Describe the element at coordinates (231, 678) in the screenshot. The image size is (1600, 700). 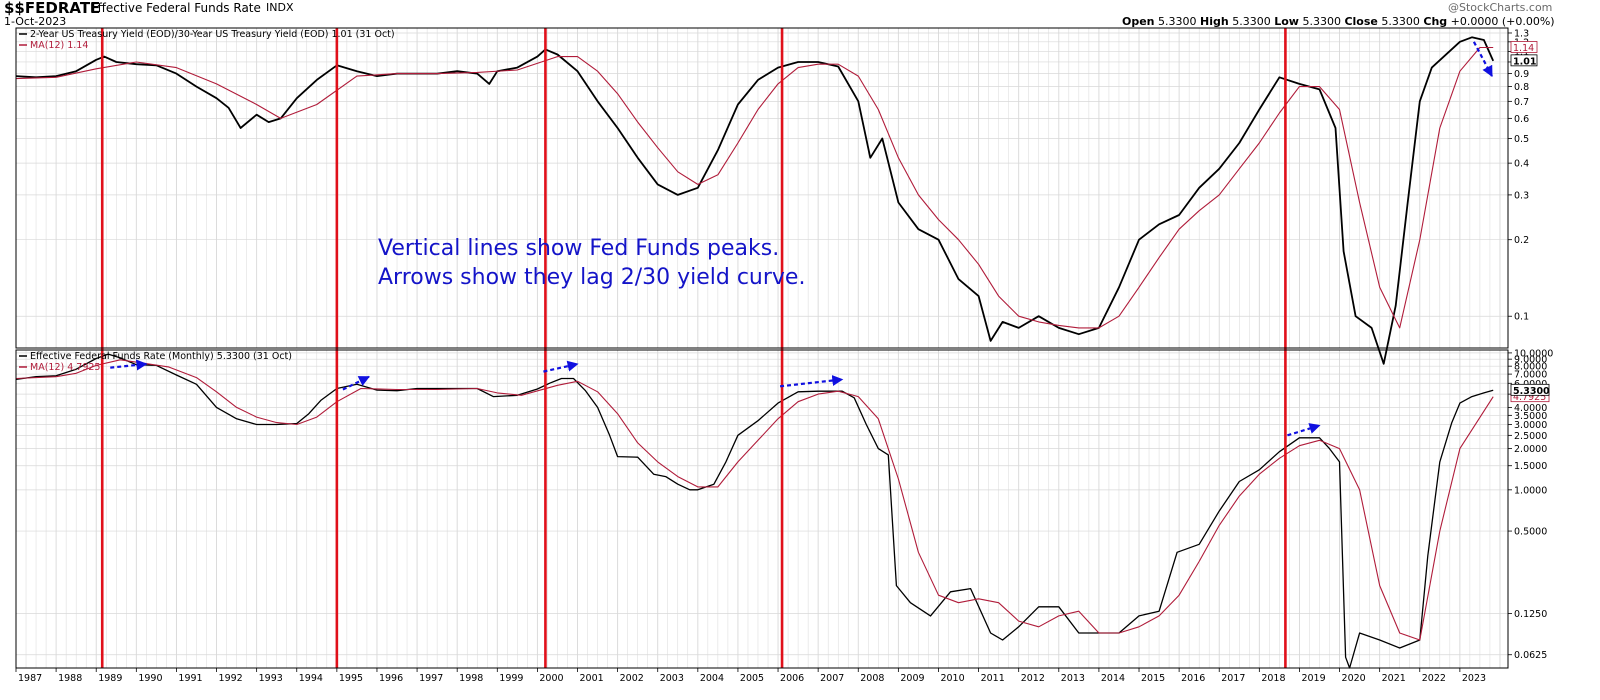
I see `x-tick-label: 1992` at that location.